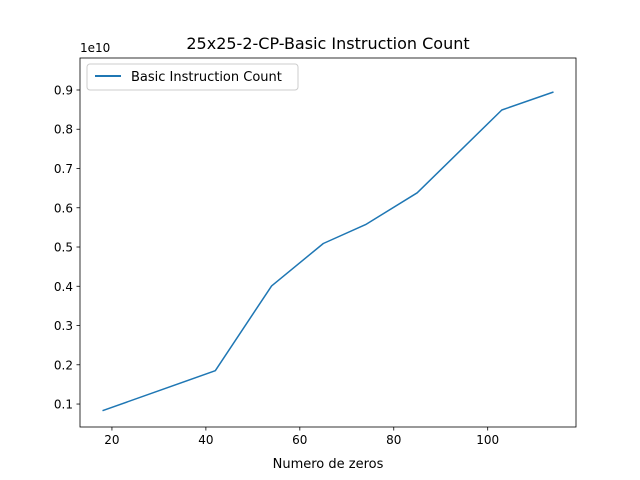 The height and width of the screenshot is (480, 640). Describe the element at coordinates (328, 464) in the screenshot. I see `x-axis-label: Numero de zeros` at that location.